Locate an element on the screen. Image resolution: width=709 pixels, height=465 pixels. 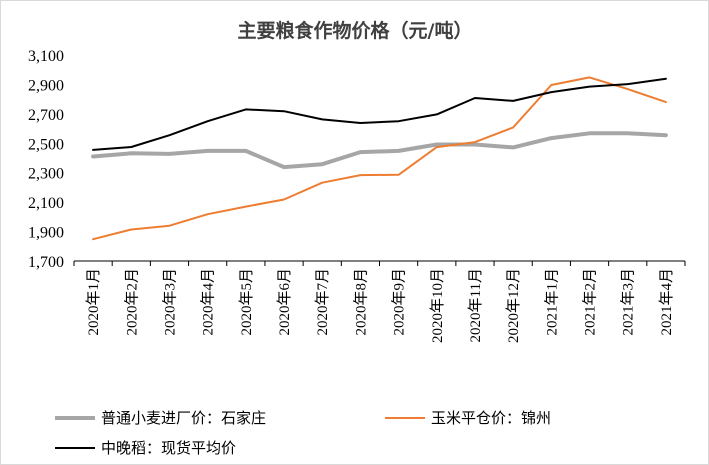
y-tick-label: 2,500 is located at coordinates (46, 144).